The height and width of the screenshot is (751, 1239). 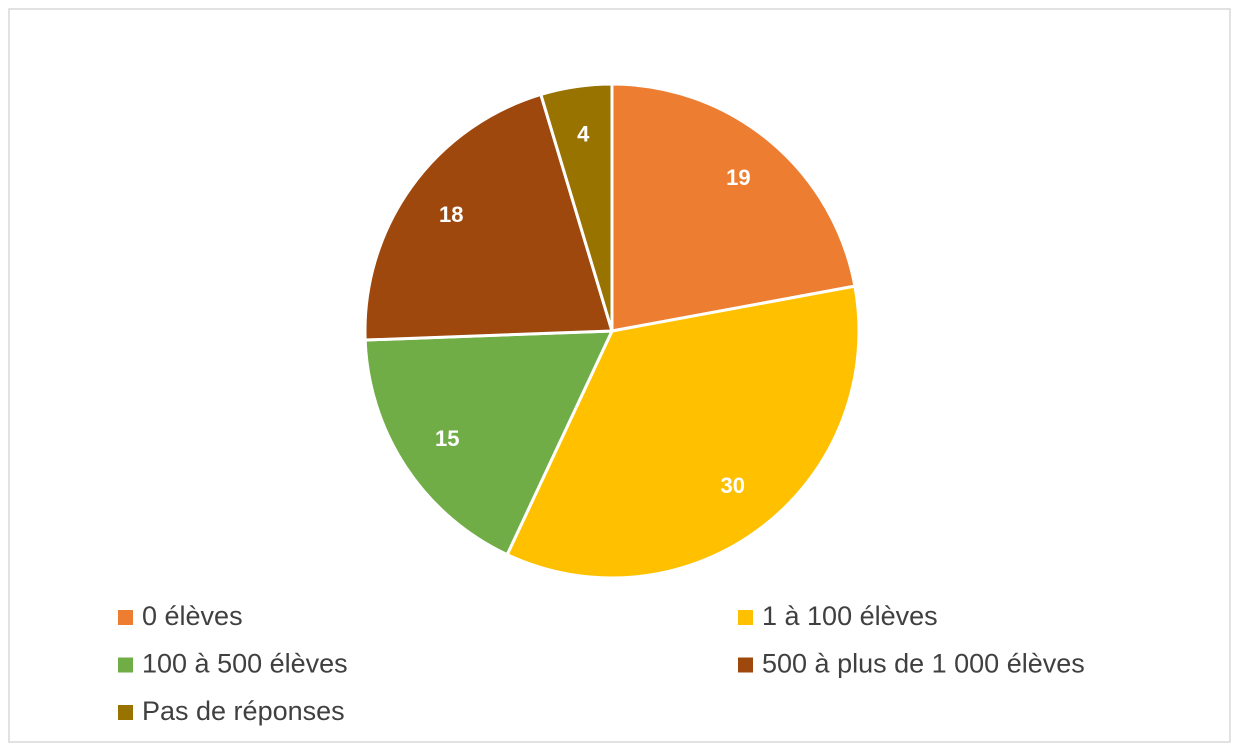 What do you see at coordinates (923, 664) in the screenshot?
I see `legend-label: 500 à plus de 1 000 élèves` at bounding box center [923, 664].